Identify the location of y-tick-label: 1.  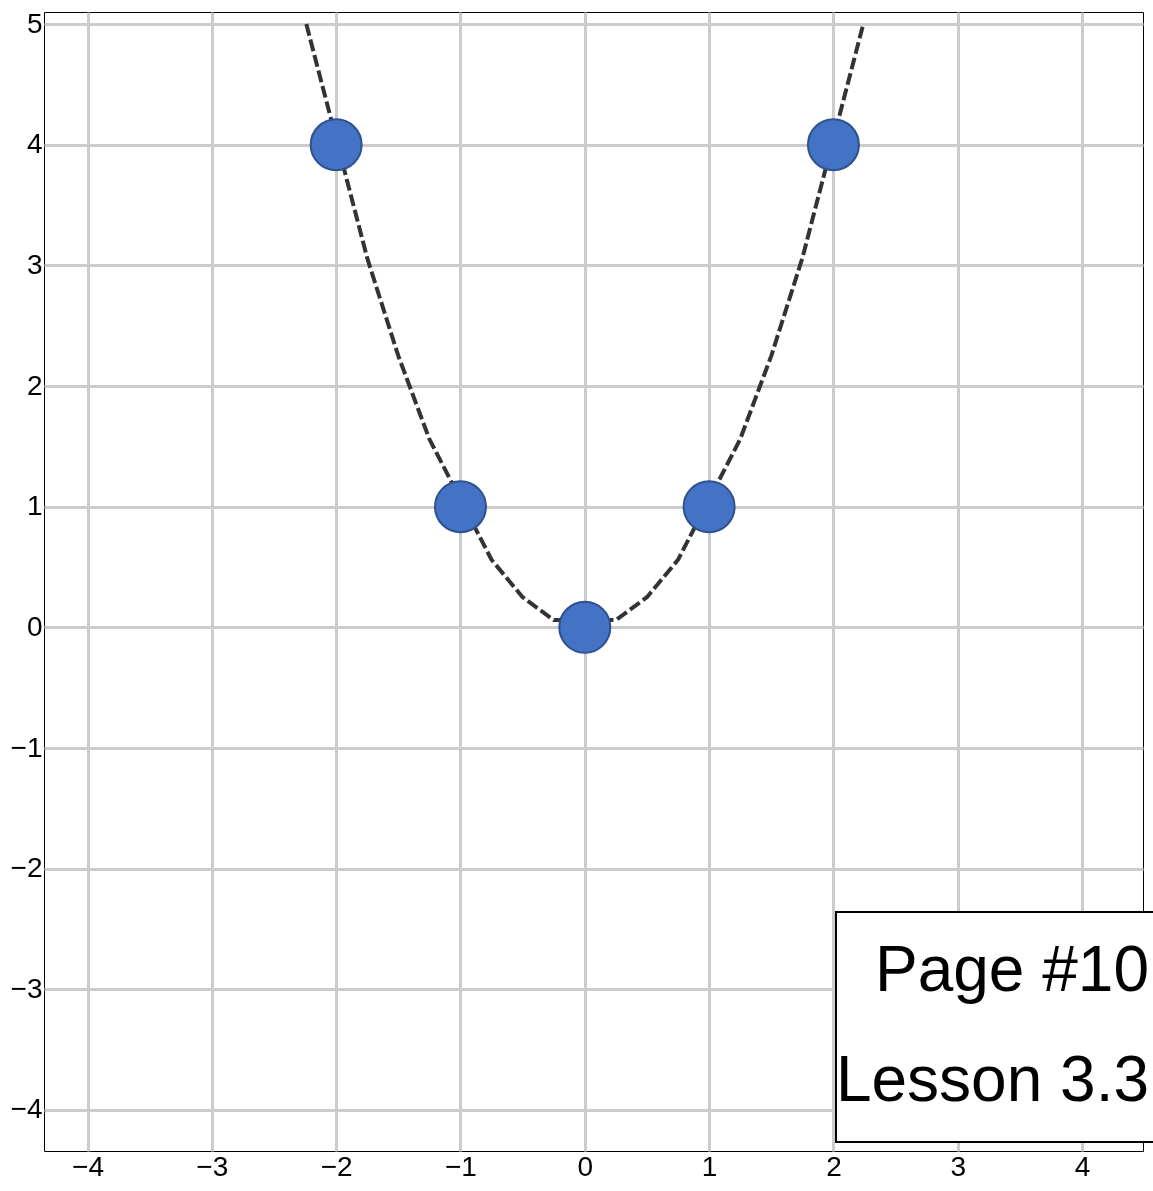
(34, 506).